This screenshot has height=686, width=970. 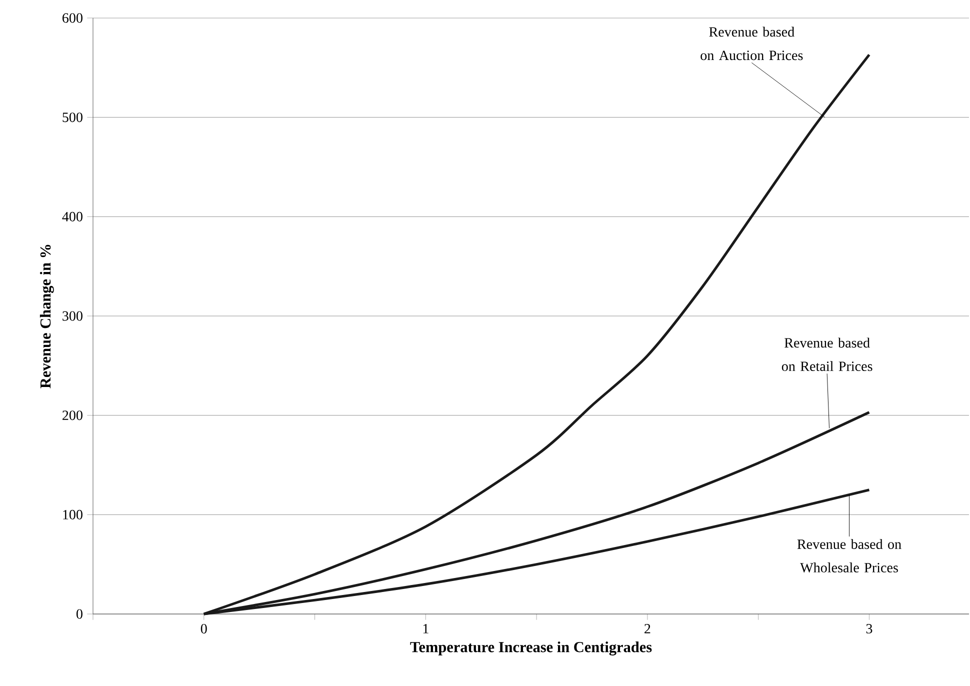 What do you see at coordinates (79, 614) in the screenshot?
I see `y-tick-label: 0` at bounding box center [79, 614].